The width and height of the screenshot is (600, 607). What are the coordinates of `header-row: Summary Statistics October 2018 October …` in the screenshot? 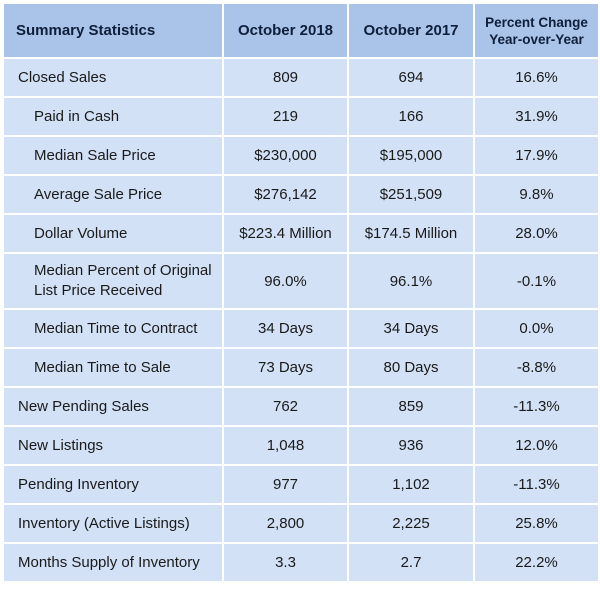 It's located at (301, 30).